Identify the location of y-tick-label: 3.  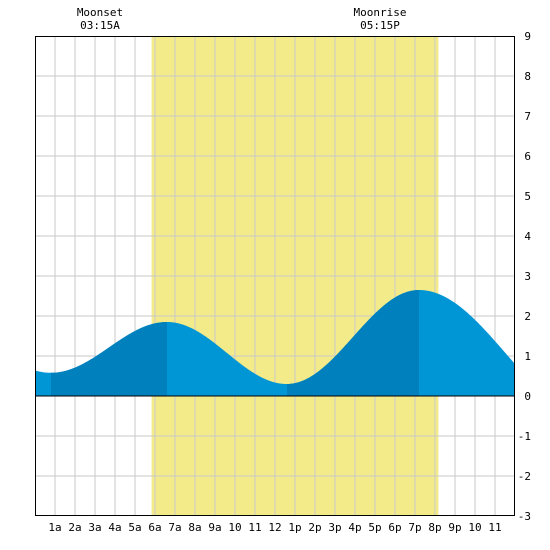
(527, 276).